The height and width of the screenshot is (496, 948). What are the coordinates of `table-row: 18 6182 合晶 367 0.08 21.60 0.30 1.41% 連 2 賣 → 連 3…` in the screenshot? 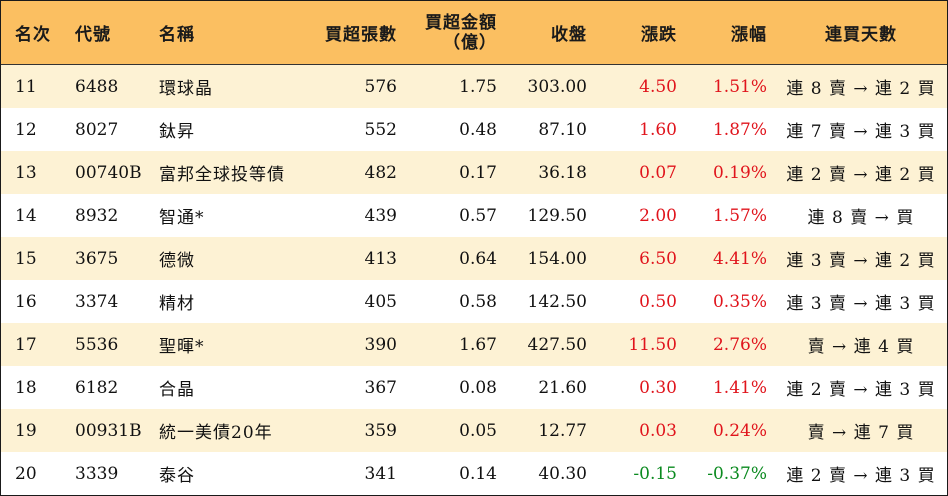 It's located at (474, 387).